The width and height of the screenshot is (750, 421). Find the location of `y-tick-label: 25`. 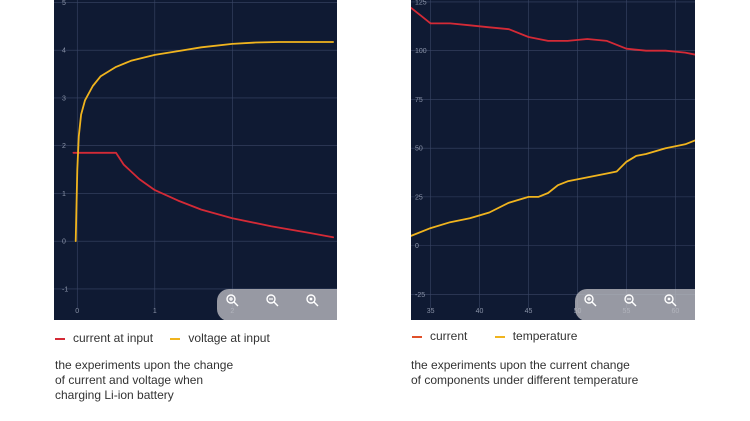

y-tick-label: 25 is located at coordinates (419, 197).